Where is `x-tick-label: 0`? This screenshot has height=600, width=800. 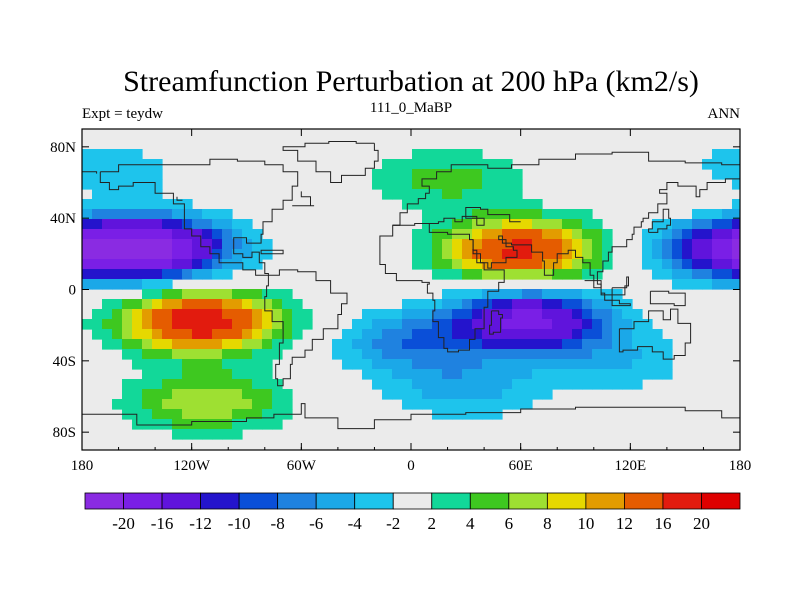 x-tick-label: 0 is located at coordinates (411, 466).